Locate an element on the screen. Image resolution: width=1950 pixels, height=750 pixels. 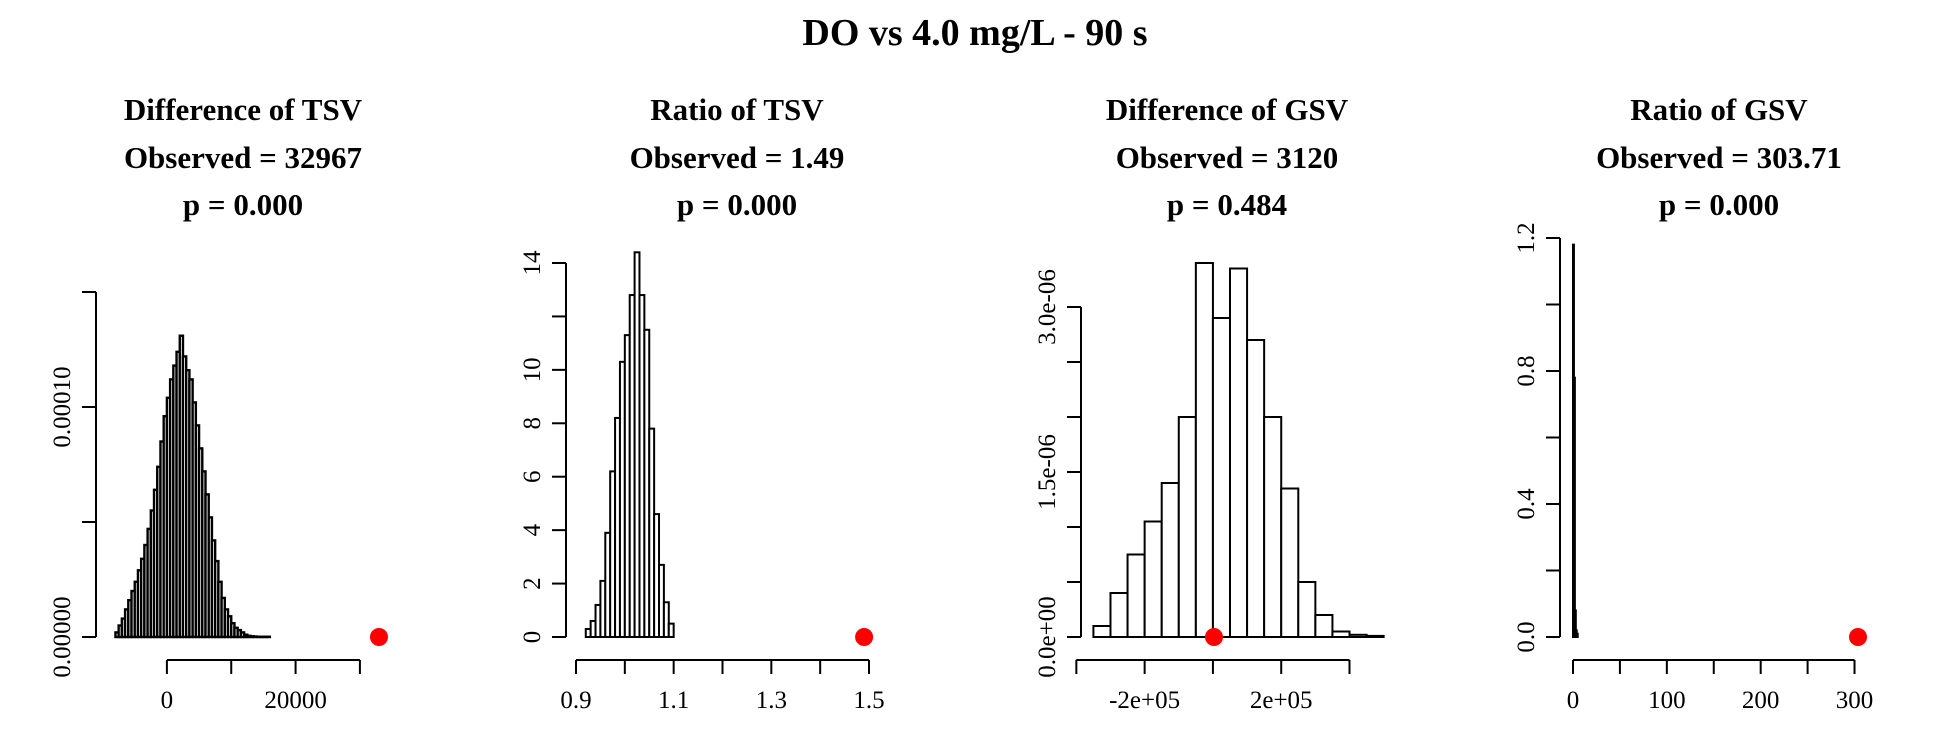
y-tick-label: 0.4 is located at coordinates (1526, 504).